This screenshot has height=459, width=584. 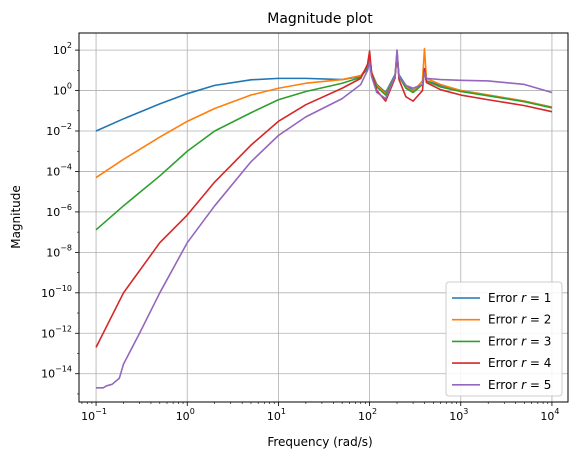 What do you see at coordinates (519, 385) in the screenshot?
I see `legend-label-5: Error r = 5` at bounding box center [519, 385].